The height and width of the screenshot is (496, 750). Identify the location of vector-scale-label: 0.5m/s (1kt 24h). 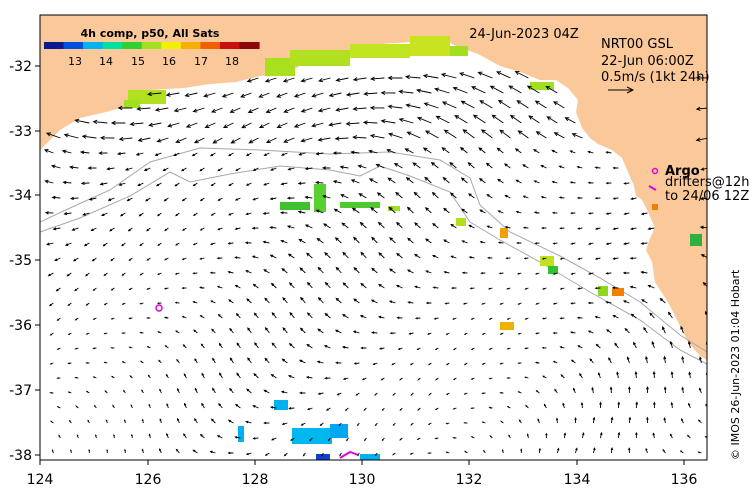
(655, 77).